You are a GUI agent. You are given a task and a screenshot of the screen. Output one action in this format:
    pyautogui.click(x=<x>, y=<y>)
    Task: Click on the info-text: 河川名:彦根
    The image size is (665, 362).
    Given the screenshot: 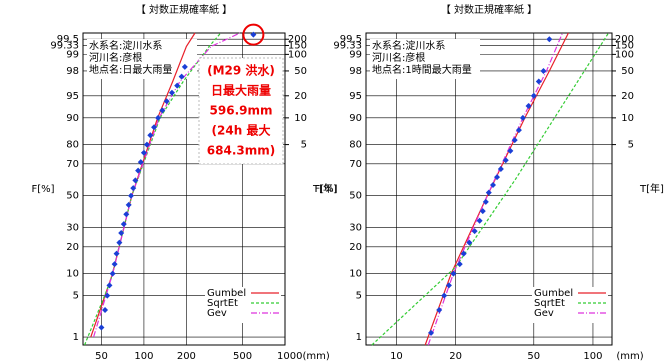 What is the action you would take?
    pyautogui.click(x=398, y=57)
    